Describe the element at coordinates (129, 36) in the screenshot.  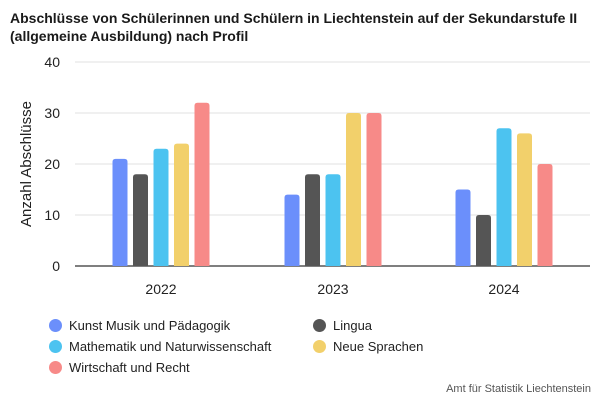
I see `chart-title-line-2: (allgemeine Ausbildung) nach Profil` at that location.